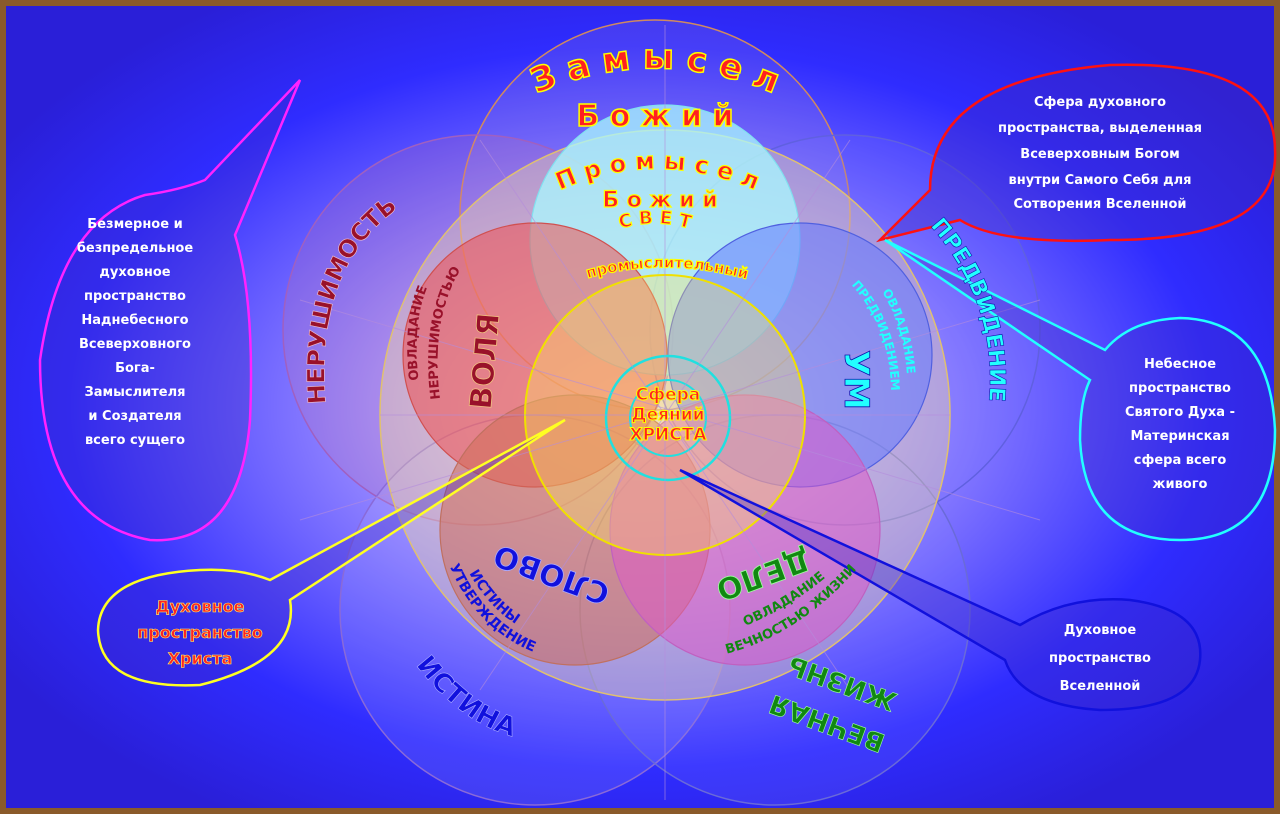  Describe the element at coordinates (135, 392) in the screenshot. I see `callout-left-line-8: Замыслителя` at that location.